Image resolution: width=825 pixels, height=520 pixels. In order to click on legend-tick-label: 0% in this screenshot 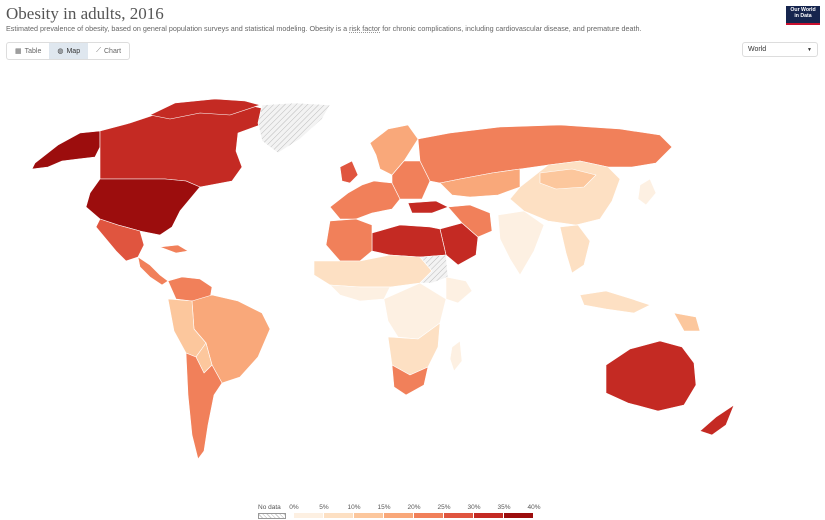, I will do `click(294, 507)`.